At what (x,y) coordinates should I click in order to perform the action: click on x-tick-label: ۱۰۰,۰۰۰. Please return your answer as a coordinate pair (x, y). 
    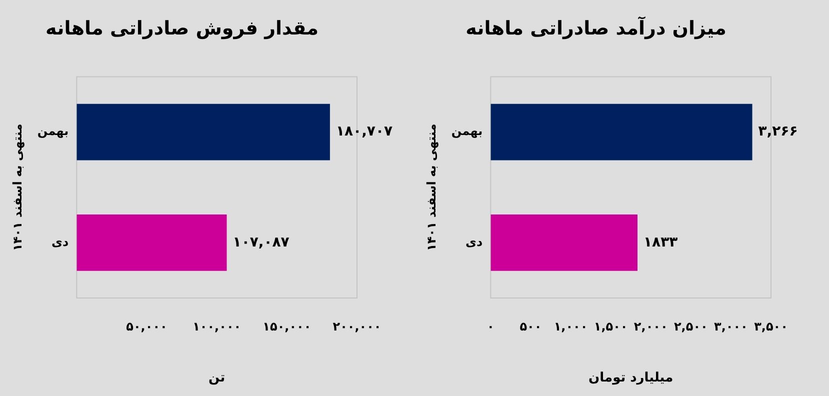
    Looking at the image, I should click on (217, 326).